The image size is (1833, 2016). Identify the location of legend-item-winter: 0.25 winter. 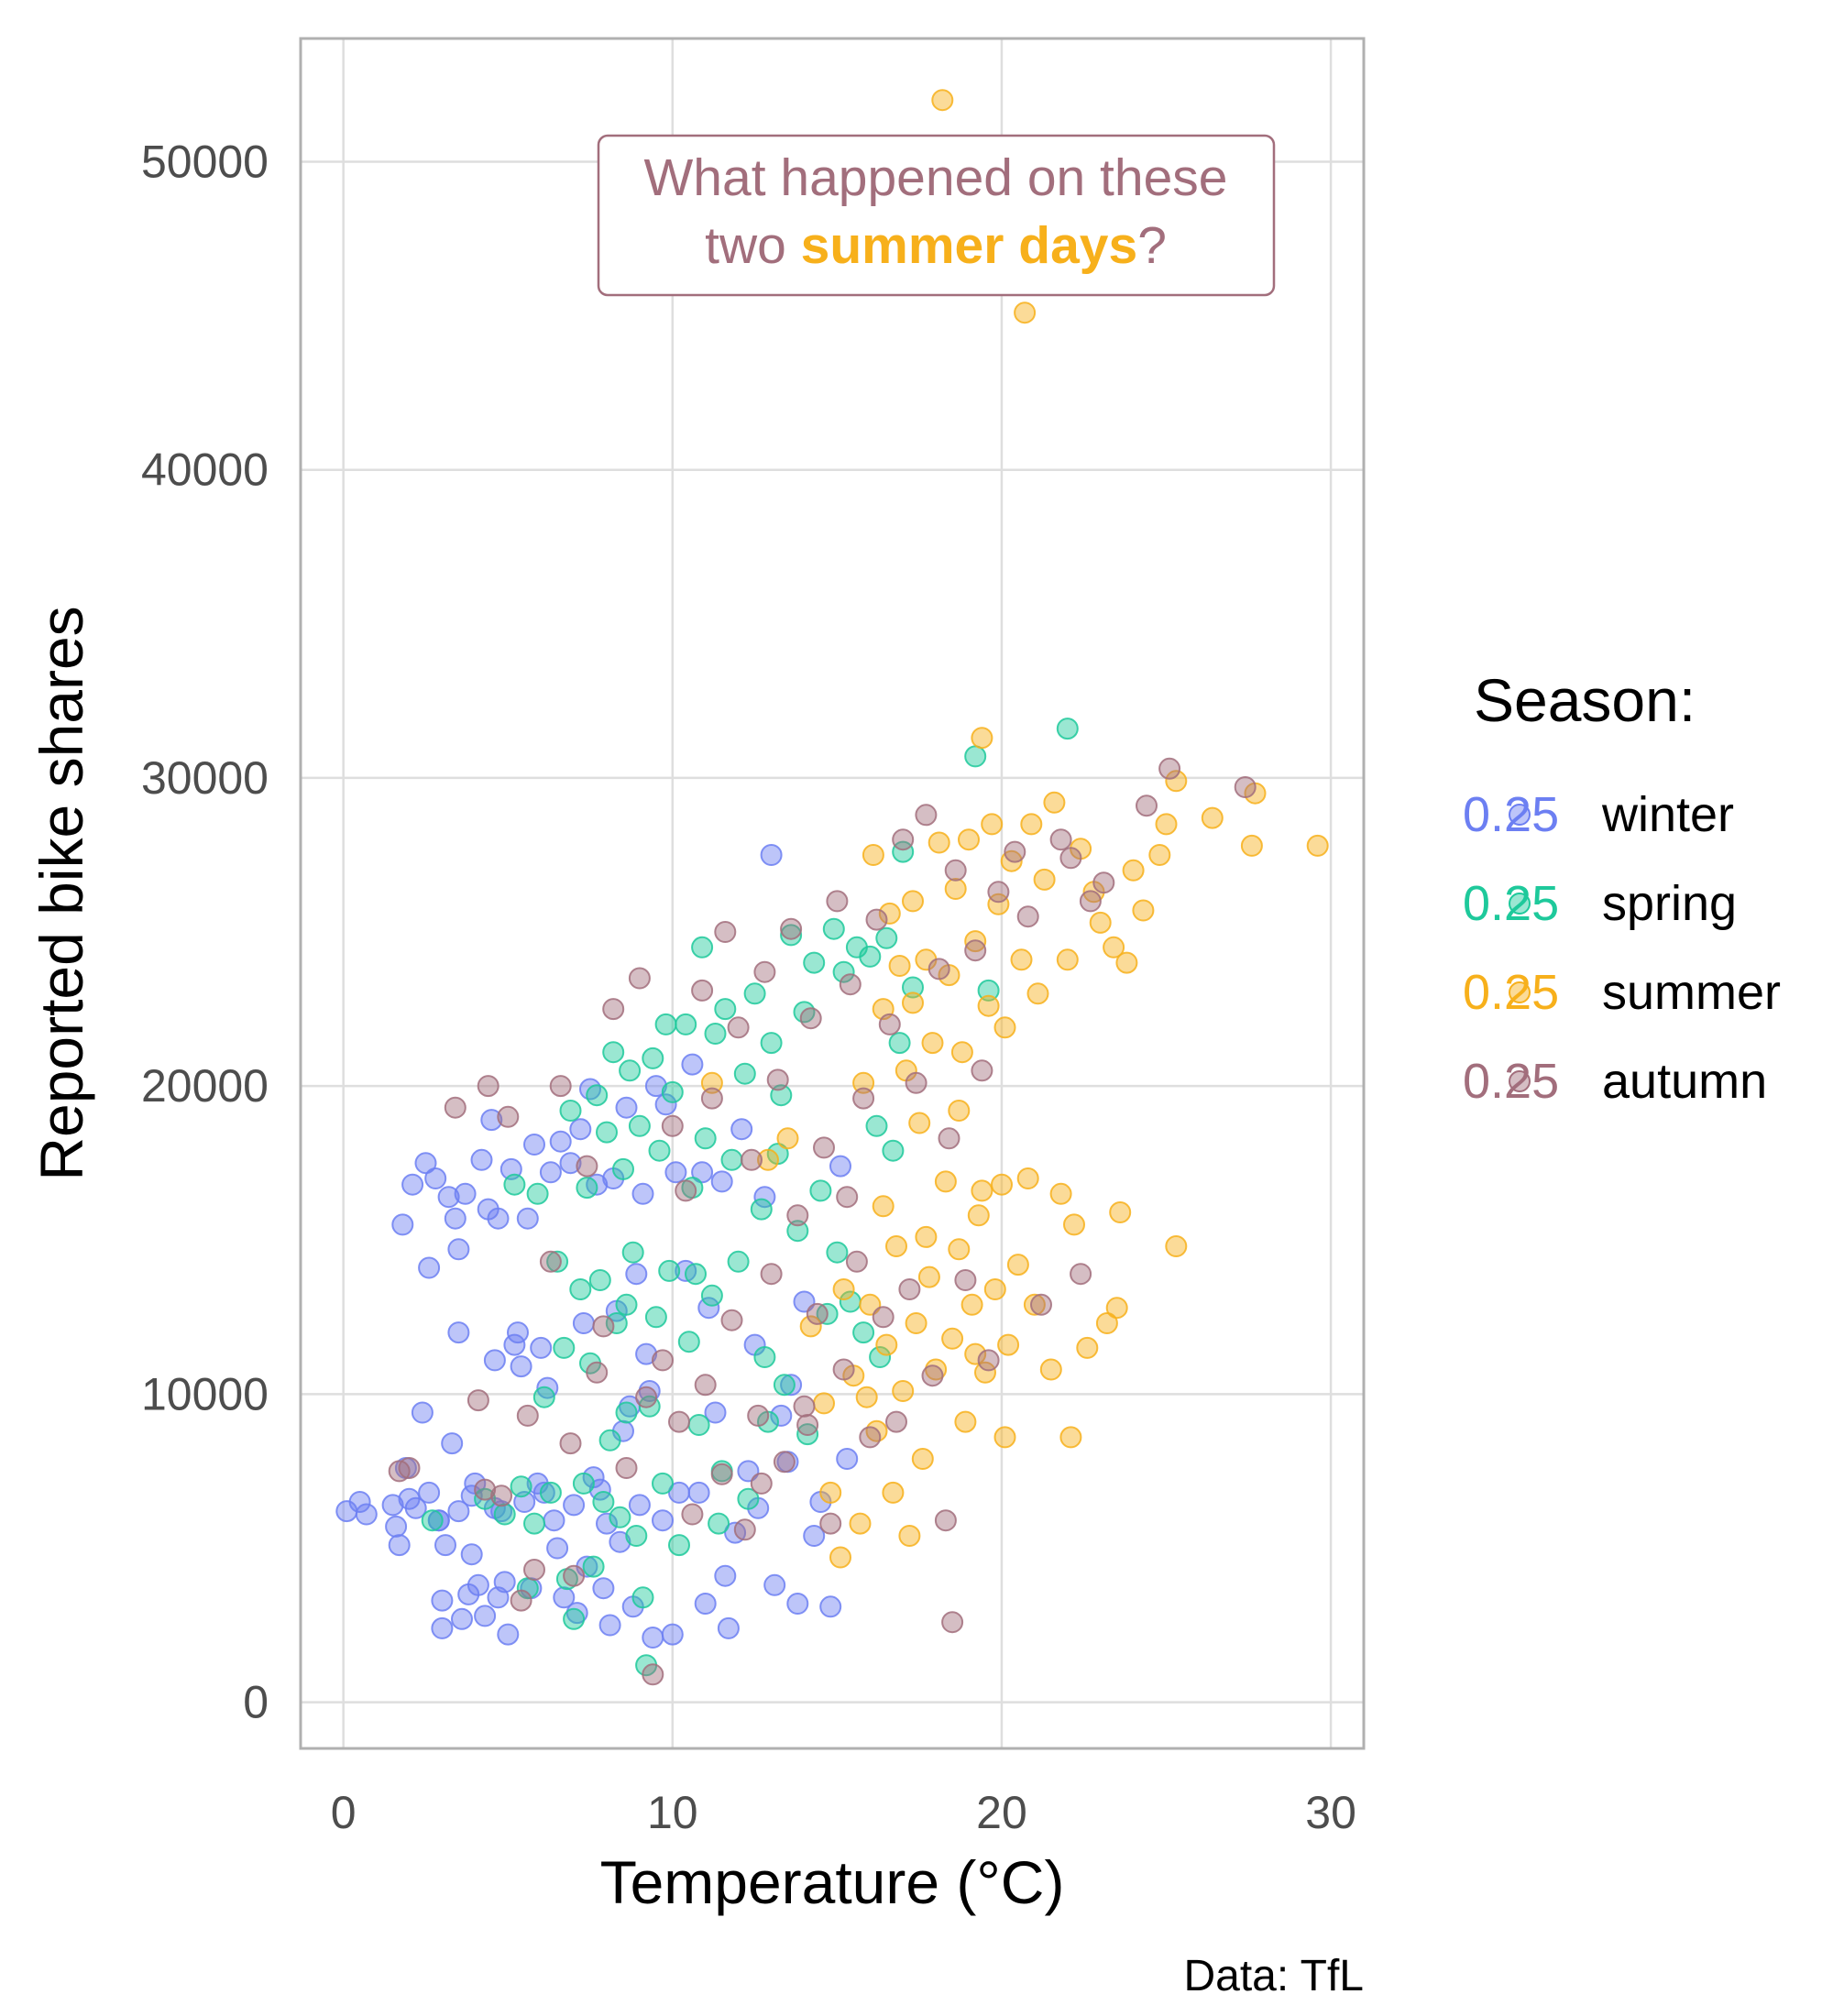
(1598, 814).